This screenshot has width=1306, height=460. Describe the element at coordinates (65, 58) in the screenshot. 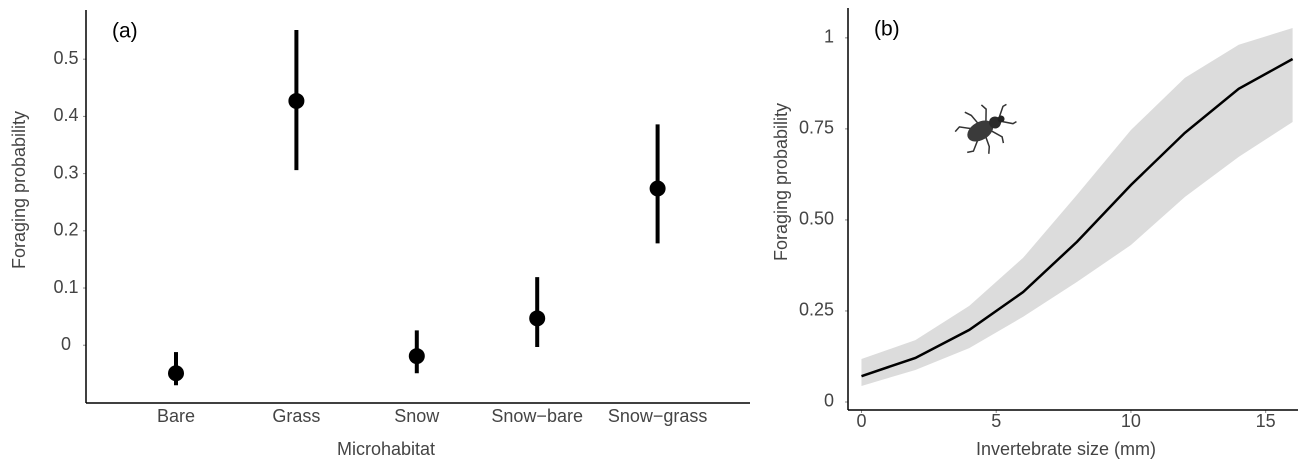

I see `y-tick-label: 0.5` at that location.